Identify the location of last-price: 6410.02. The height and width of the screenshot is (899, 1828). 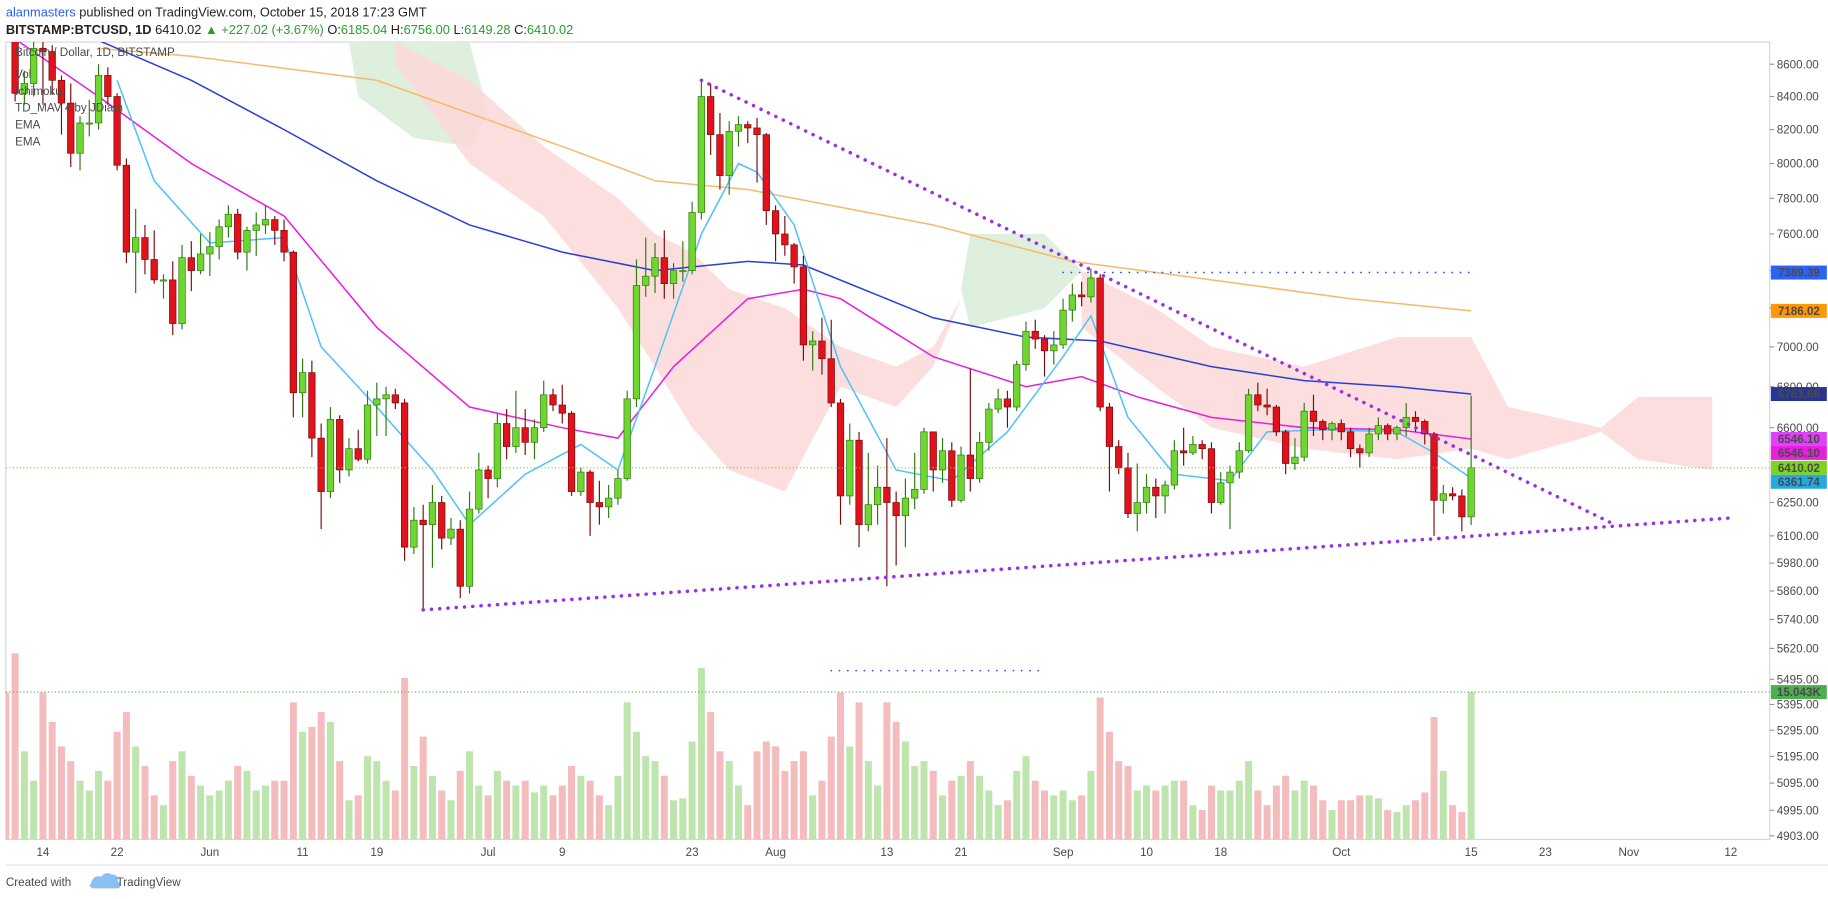
(178, 29).